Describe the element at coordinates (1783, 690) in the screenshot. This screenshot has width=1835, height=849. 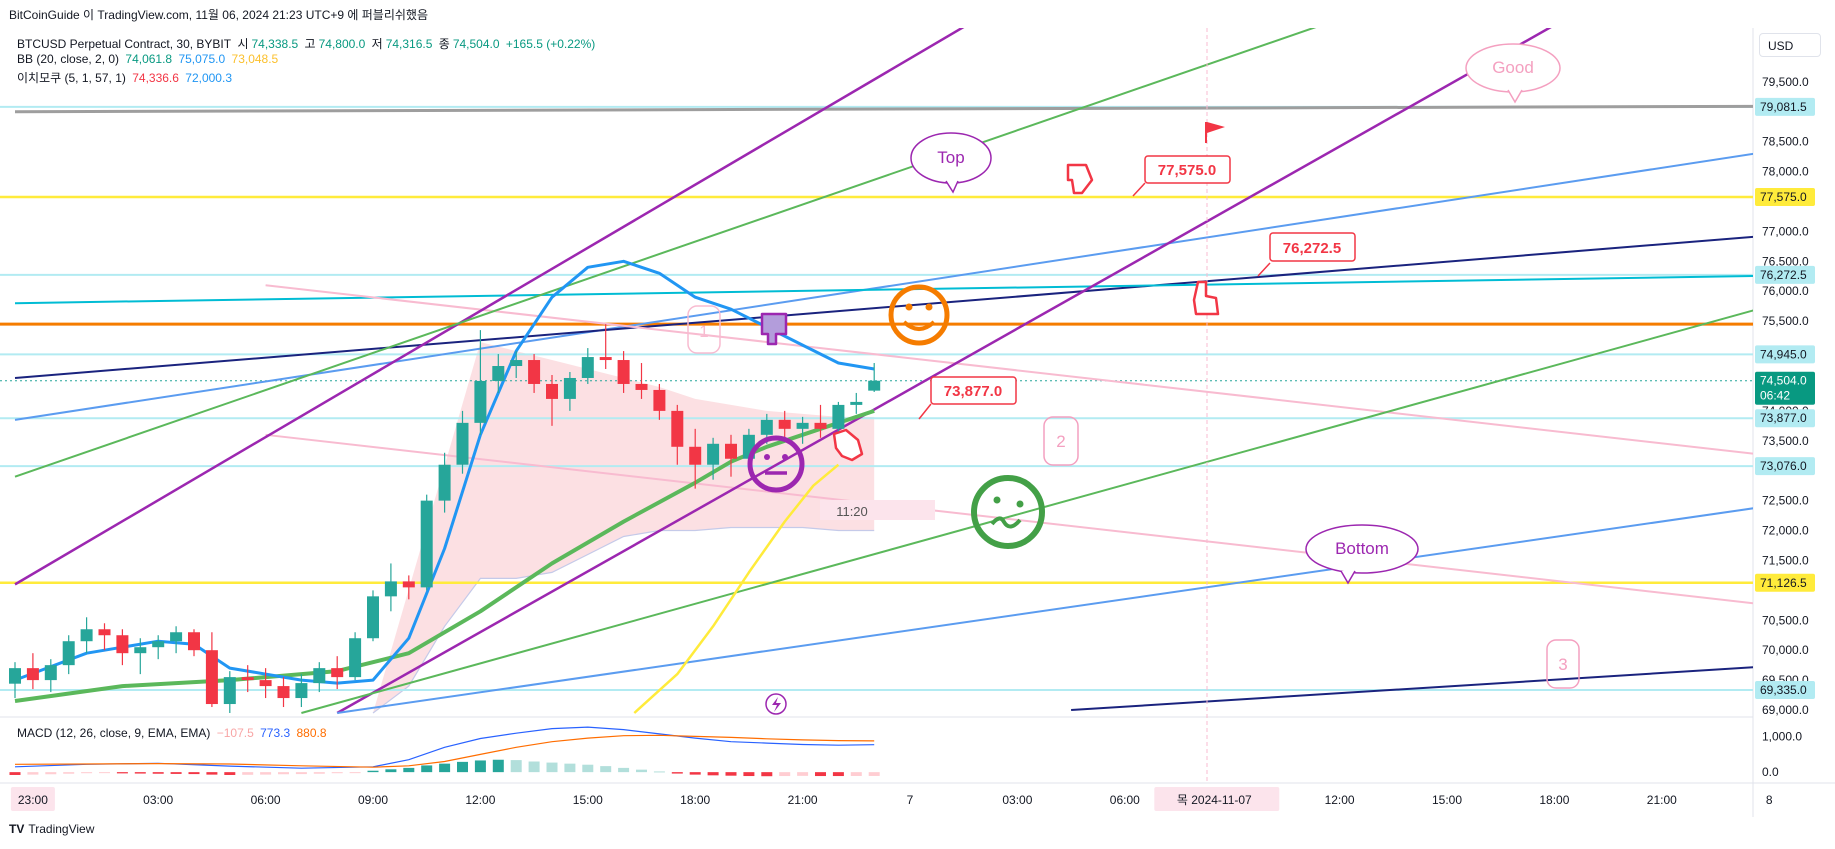
I see `price-axis-highlight-label: 69,335.0` at that location.